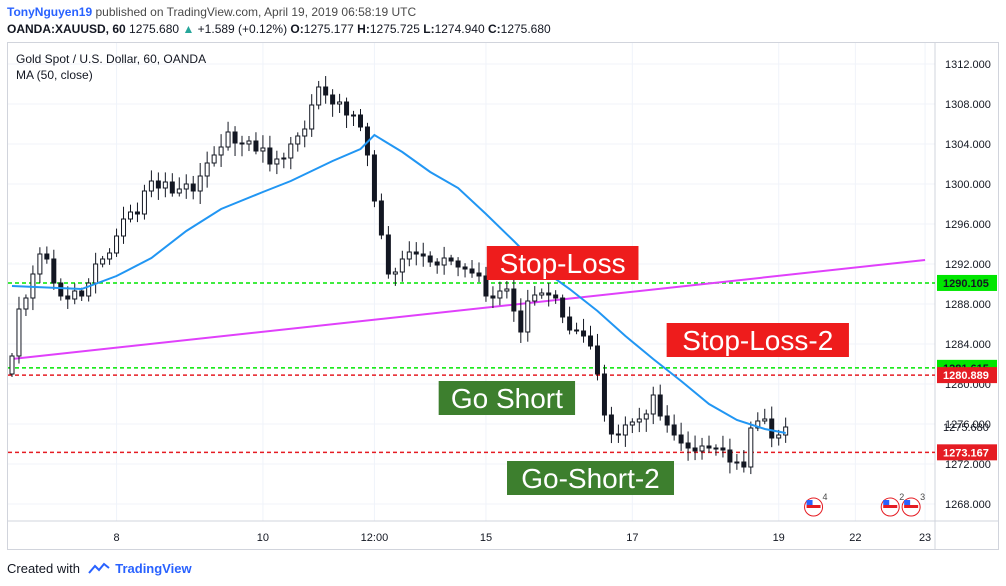 The width and height of the screenshot is (1006, 586). I want to click on annotation-label: Go-Short-2, so click(591, 478).